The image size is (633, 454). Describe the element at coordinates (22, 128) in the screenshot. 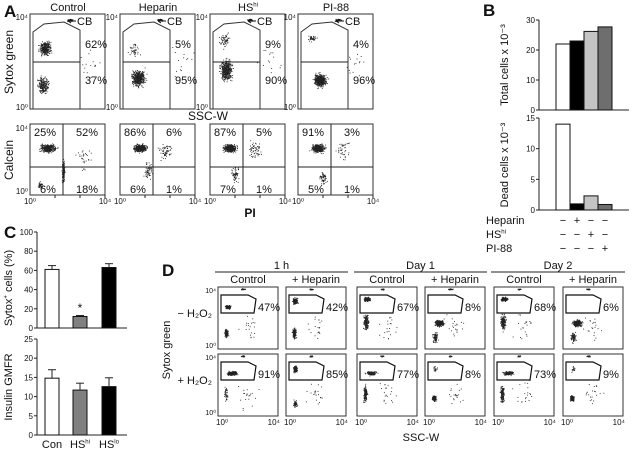

I see `y-tick-label-text: 10⁴` at that location.